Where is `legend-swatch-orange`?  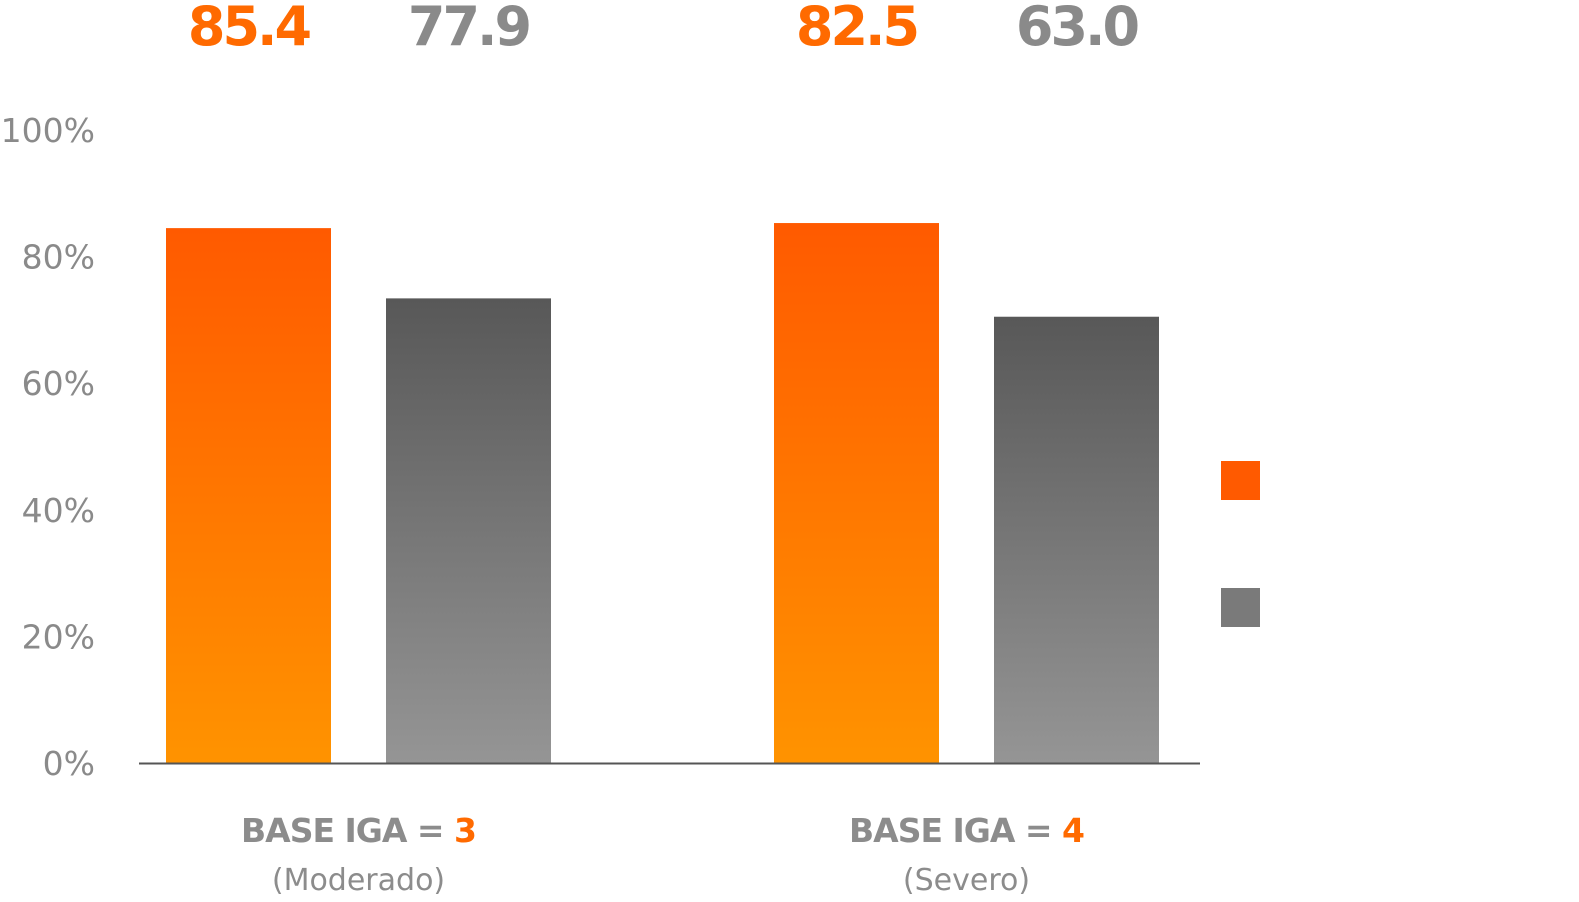
legend-swatch-orange is located at coordinates (1240, 480).